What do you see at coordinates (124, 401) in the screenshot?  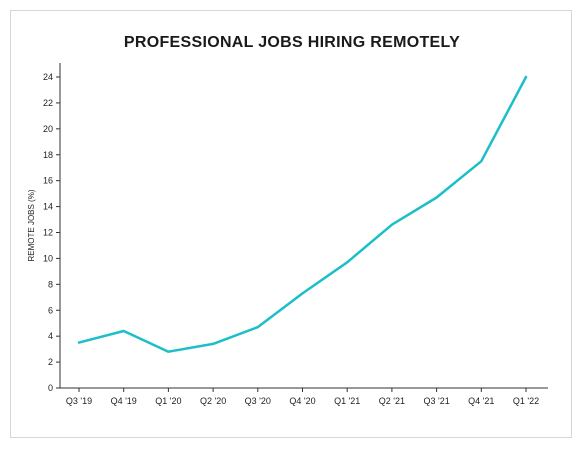 I see `x-tick-label: Q4 '19` at bounding box center [124, 401].